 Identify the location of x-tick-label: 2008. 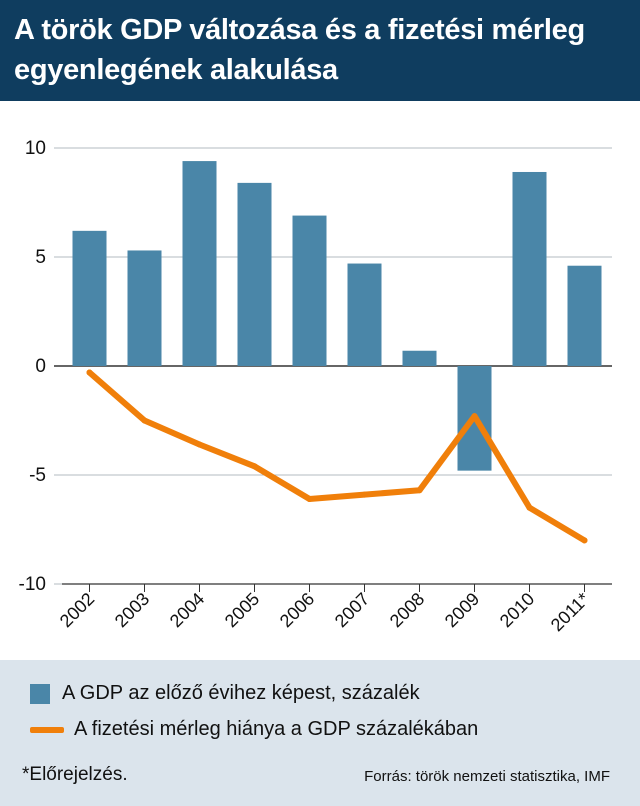
(407, 610).